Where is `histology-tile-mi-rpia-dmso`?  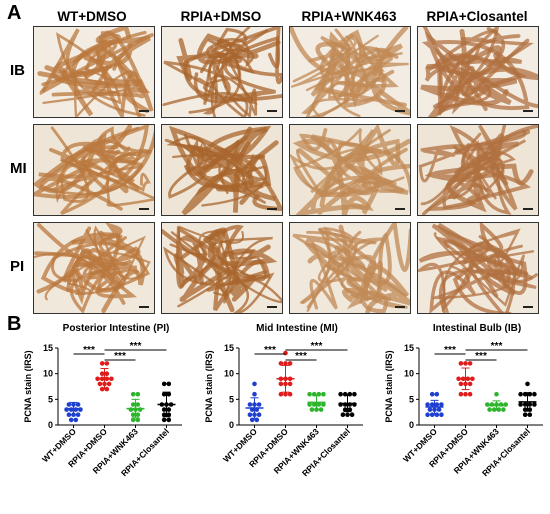 histology-tile-mi-rpia-dmso is located at coordinates (222, 170).